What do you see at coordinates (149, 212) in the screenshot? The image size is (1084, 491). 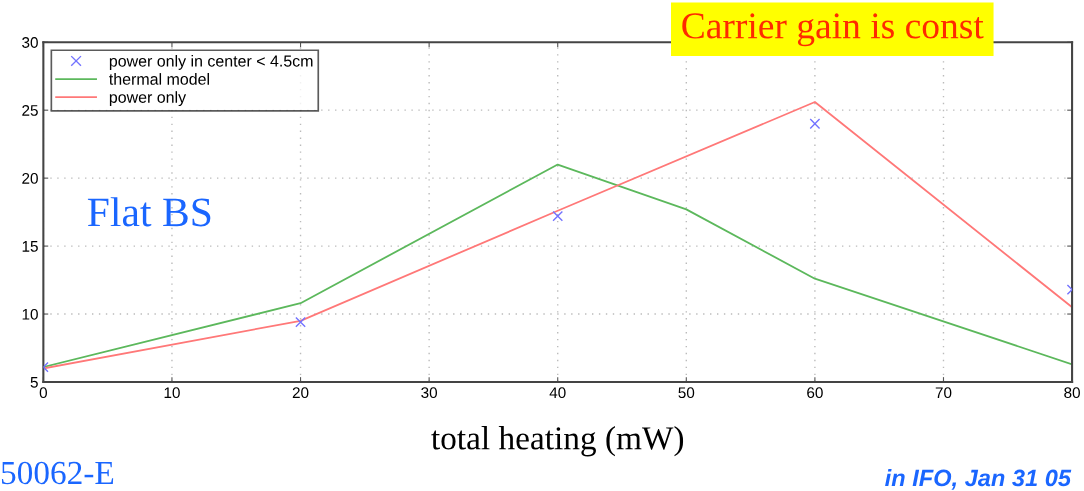 I see `annotation: Flat BS` at bounding box center [149, 212].